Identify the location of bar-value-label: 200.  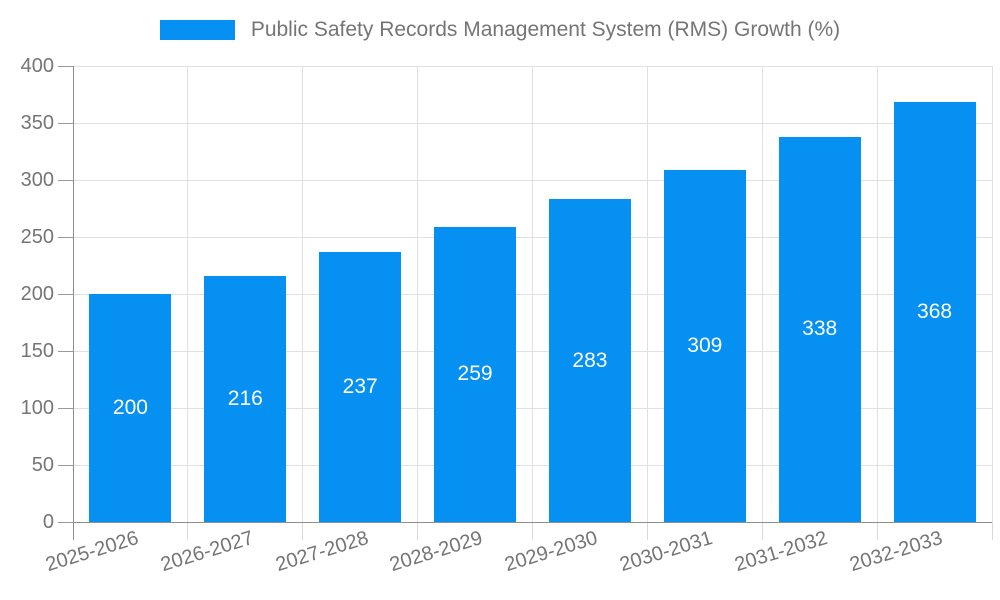
(130, 407).